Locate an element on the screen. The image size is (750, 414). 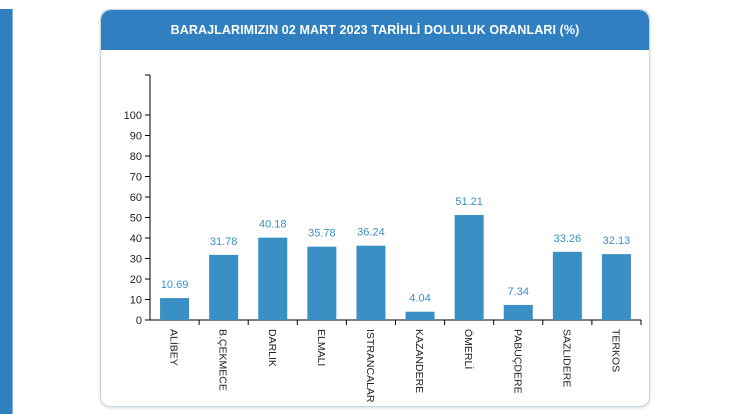
x-category-label: SAZLIDERE is located at coordinates (566, 358).